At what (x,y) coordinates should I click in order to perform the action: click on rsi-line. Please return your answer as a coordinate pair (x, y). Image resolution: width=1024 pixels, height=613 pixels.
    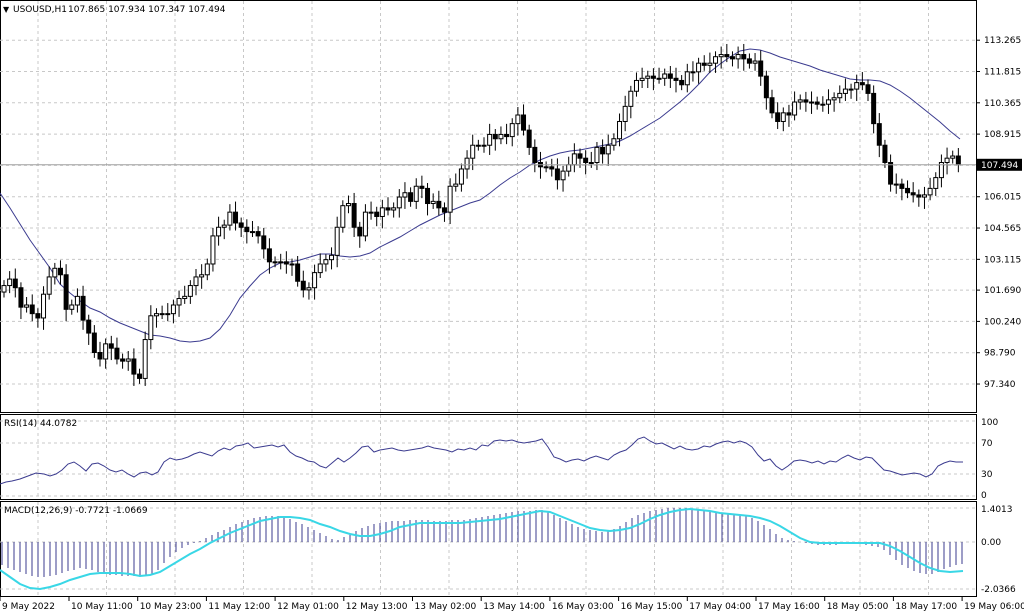
    Looking at the image, I should click on (481, 460).